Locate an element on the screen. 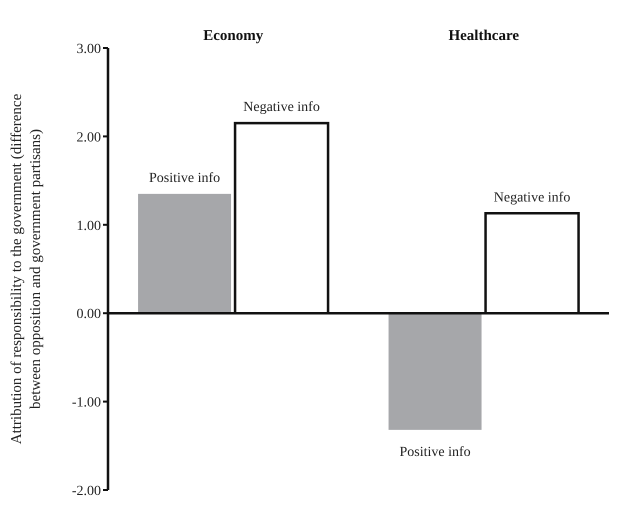 Image resolution: width=627 pixels, height=510 pixels. text: Positive info is located at coordinates (435, 452).